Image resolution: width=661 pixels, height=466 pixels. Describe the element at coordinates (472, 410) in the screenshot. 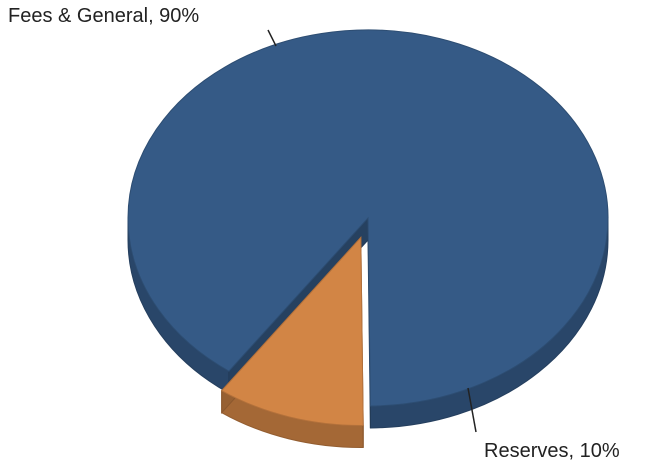

I see `leader-line-reserves` at that location.